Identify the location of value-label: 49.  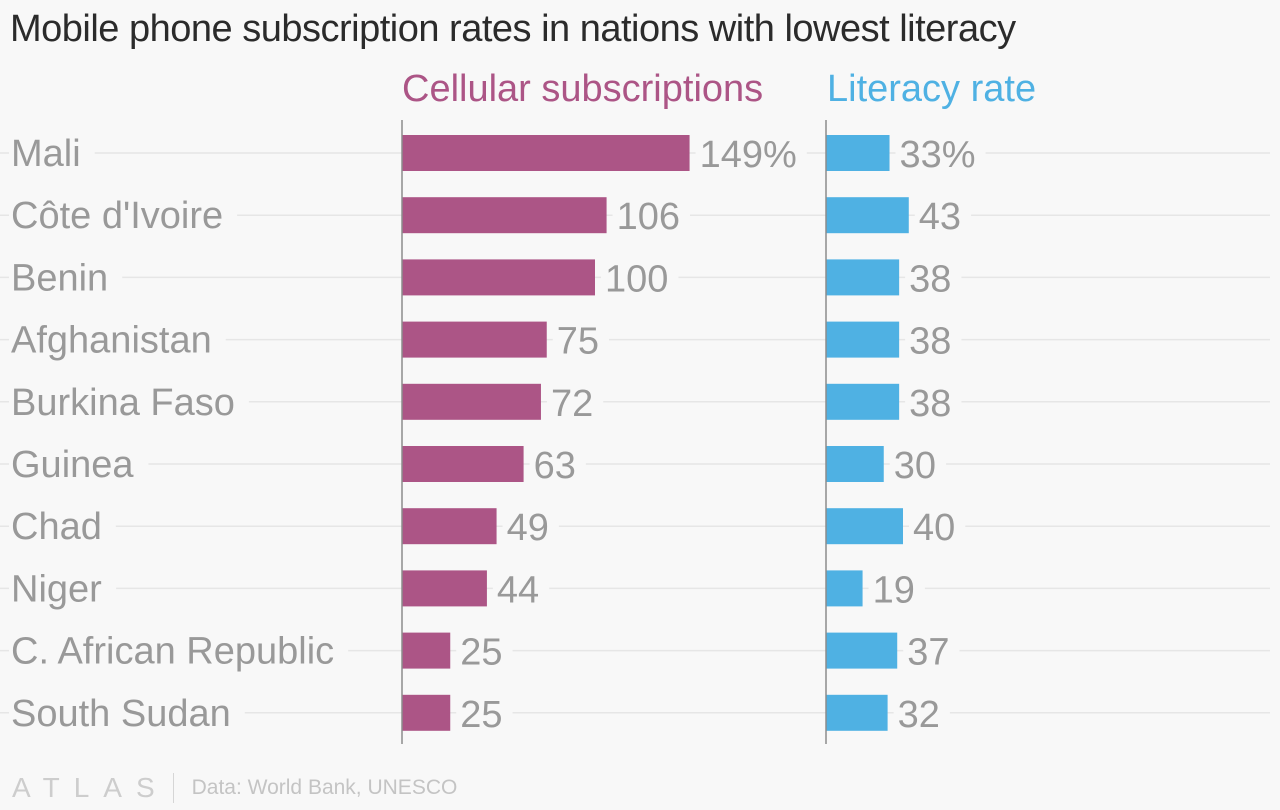
(528, 528).